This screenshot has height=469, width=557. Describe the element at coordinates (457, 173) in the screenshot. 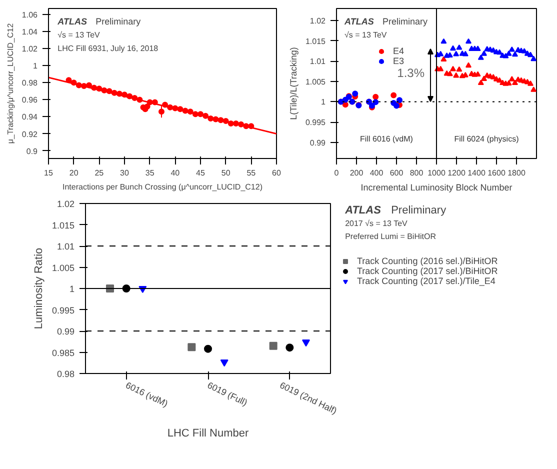

I see `x-tick-label: 1200` at that location.